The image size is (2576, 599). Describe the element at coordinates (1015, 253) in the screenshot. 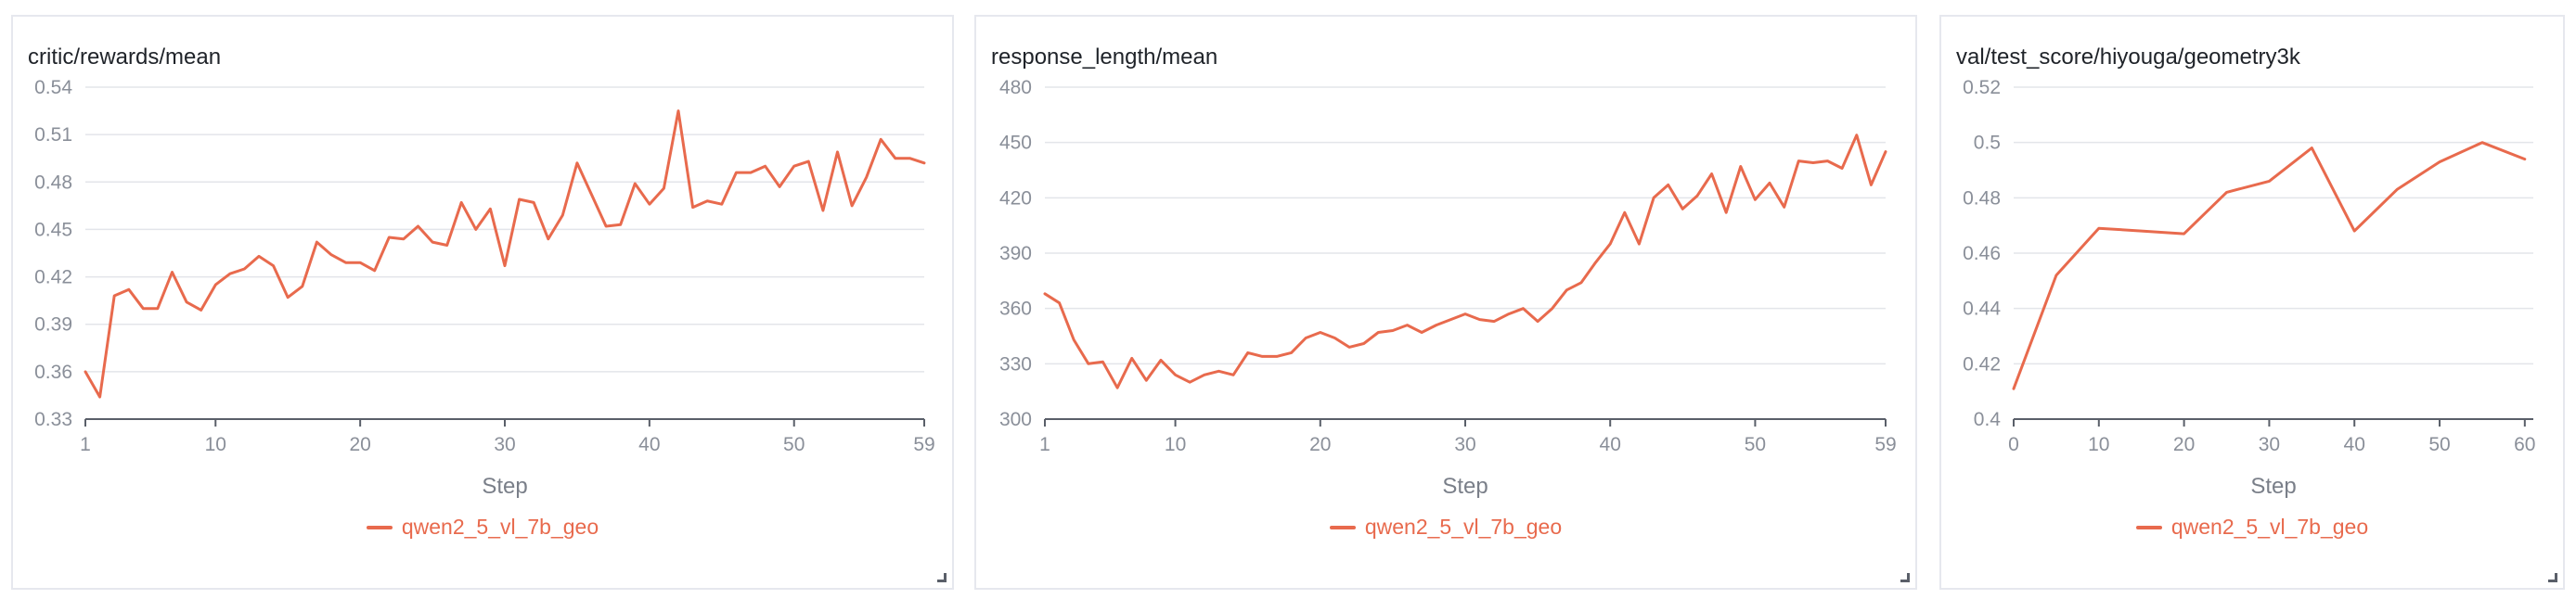

I see `y-tick-label: 390` at that location.